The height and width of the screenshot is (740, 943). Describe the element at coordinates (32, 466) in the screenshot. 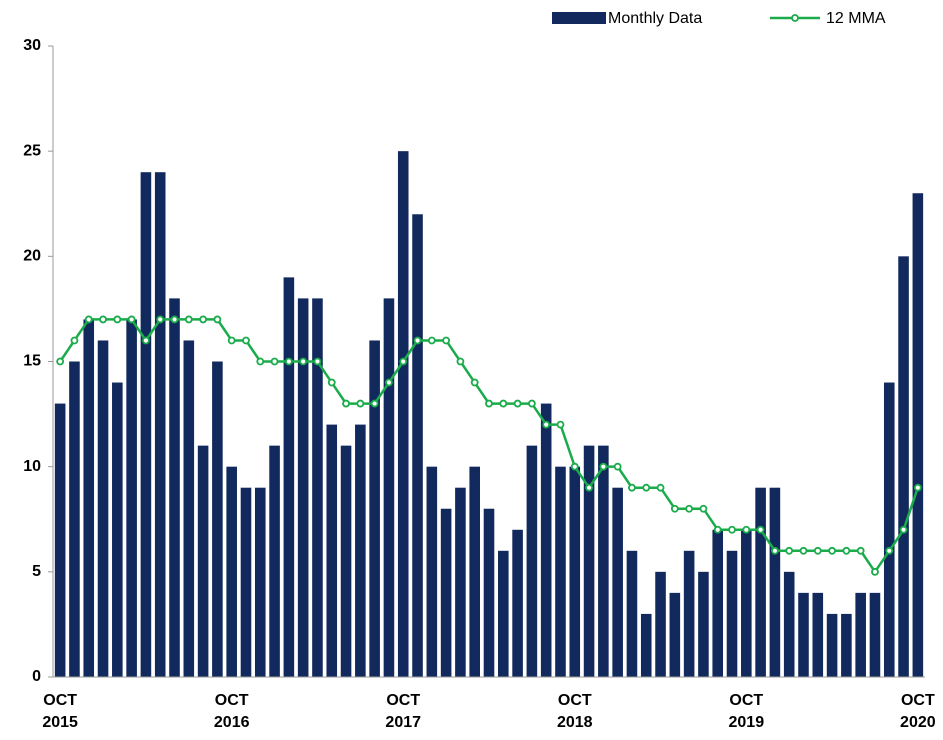

I see `y-tick-label: 10` at that location.